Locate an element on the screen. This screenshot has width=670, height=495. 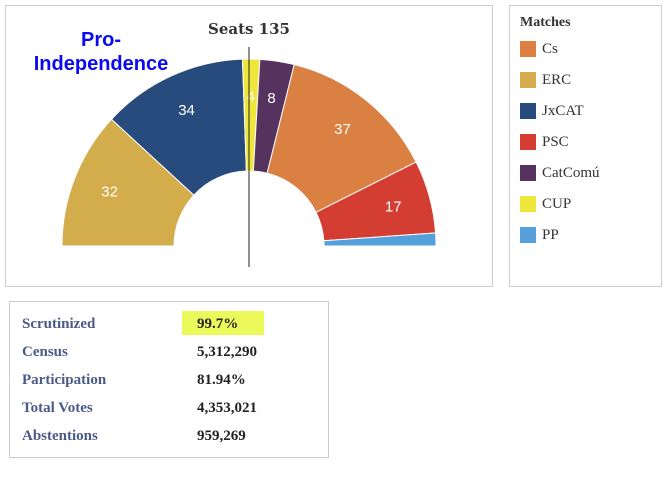
legend-item-cs: Cs is located at coordinates (539, 49).